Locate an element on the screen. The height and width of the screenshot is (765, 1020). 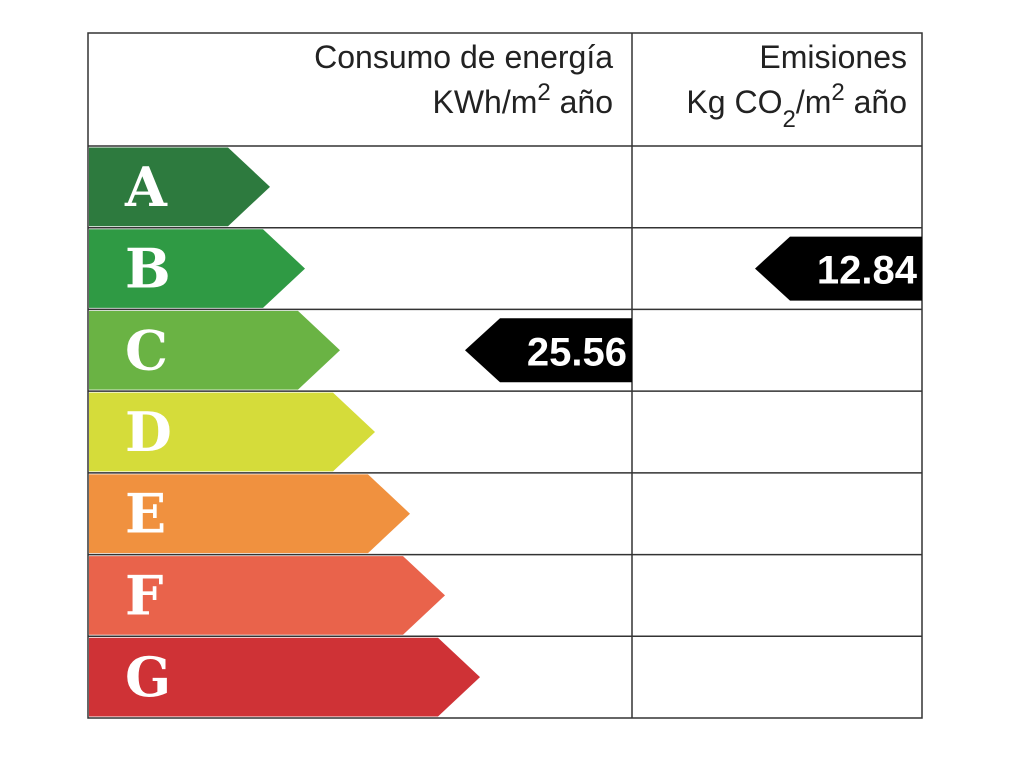
rating-letter: D is located at coordinates (148, 432).